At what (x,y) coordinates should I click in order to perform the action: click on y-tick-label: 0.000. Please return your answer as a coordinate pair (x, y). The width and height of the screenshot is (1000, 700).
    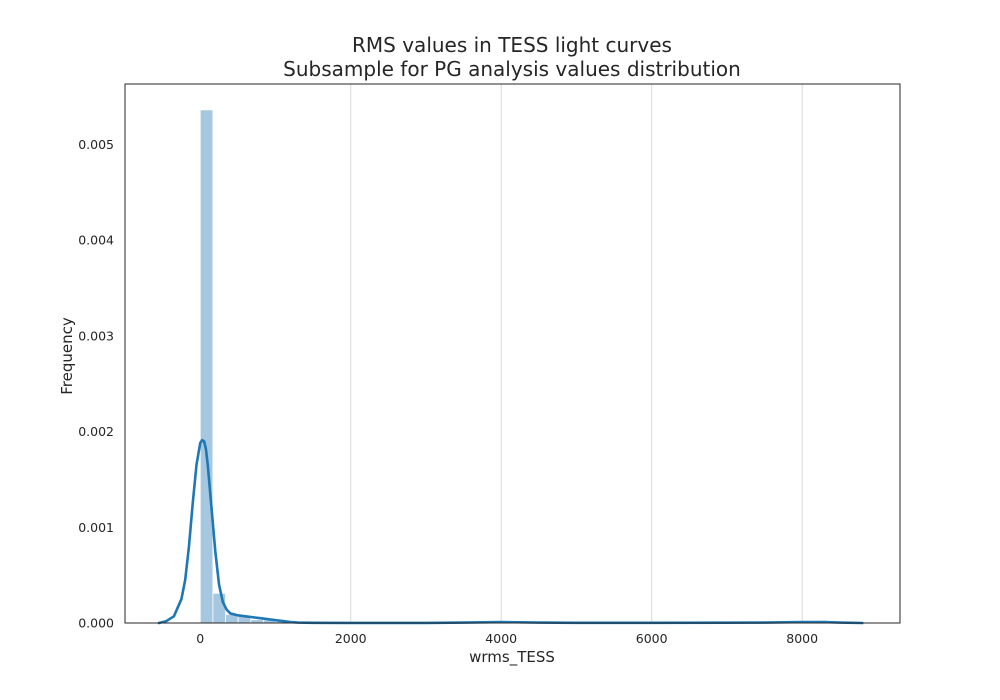
    Looking at the image, I should click on (96, 623).